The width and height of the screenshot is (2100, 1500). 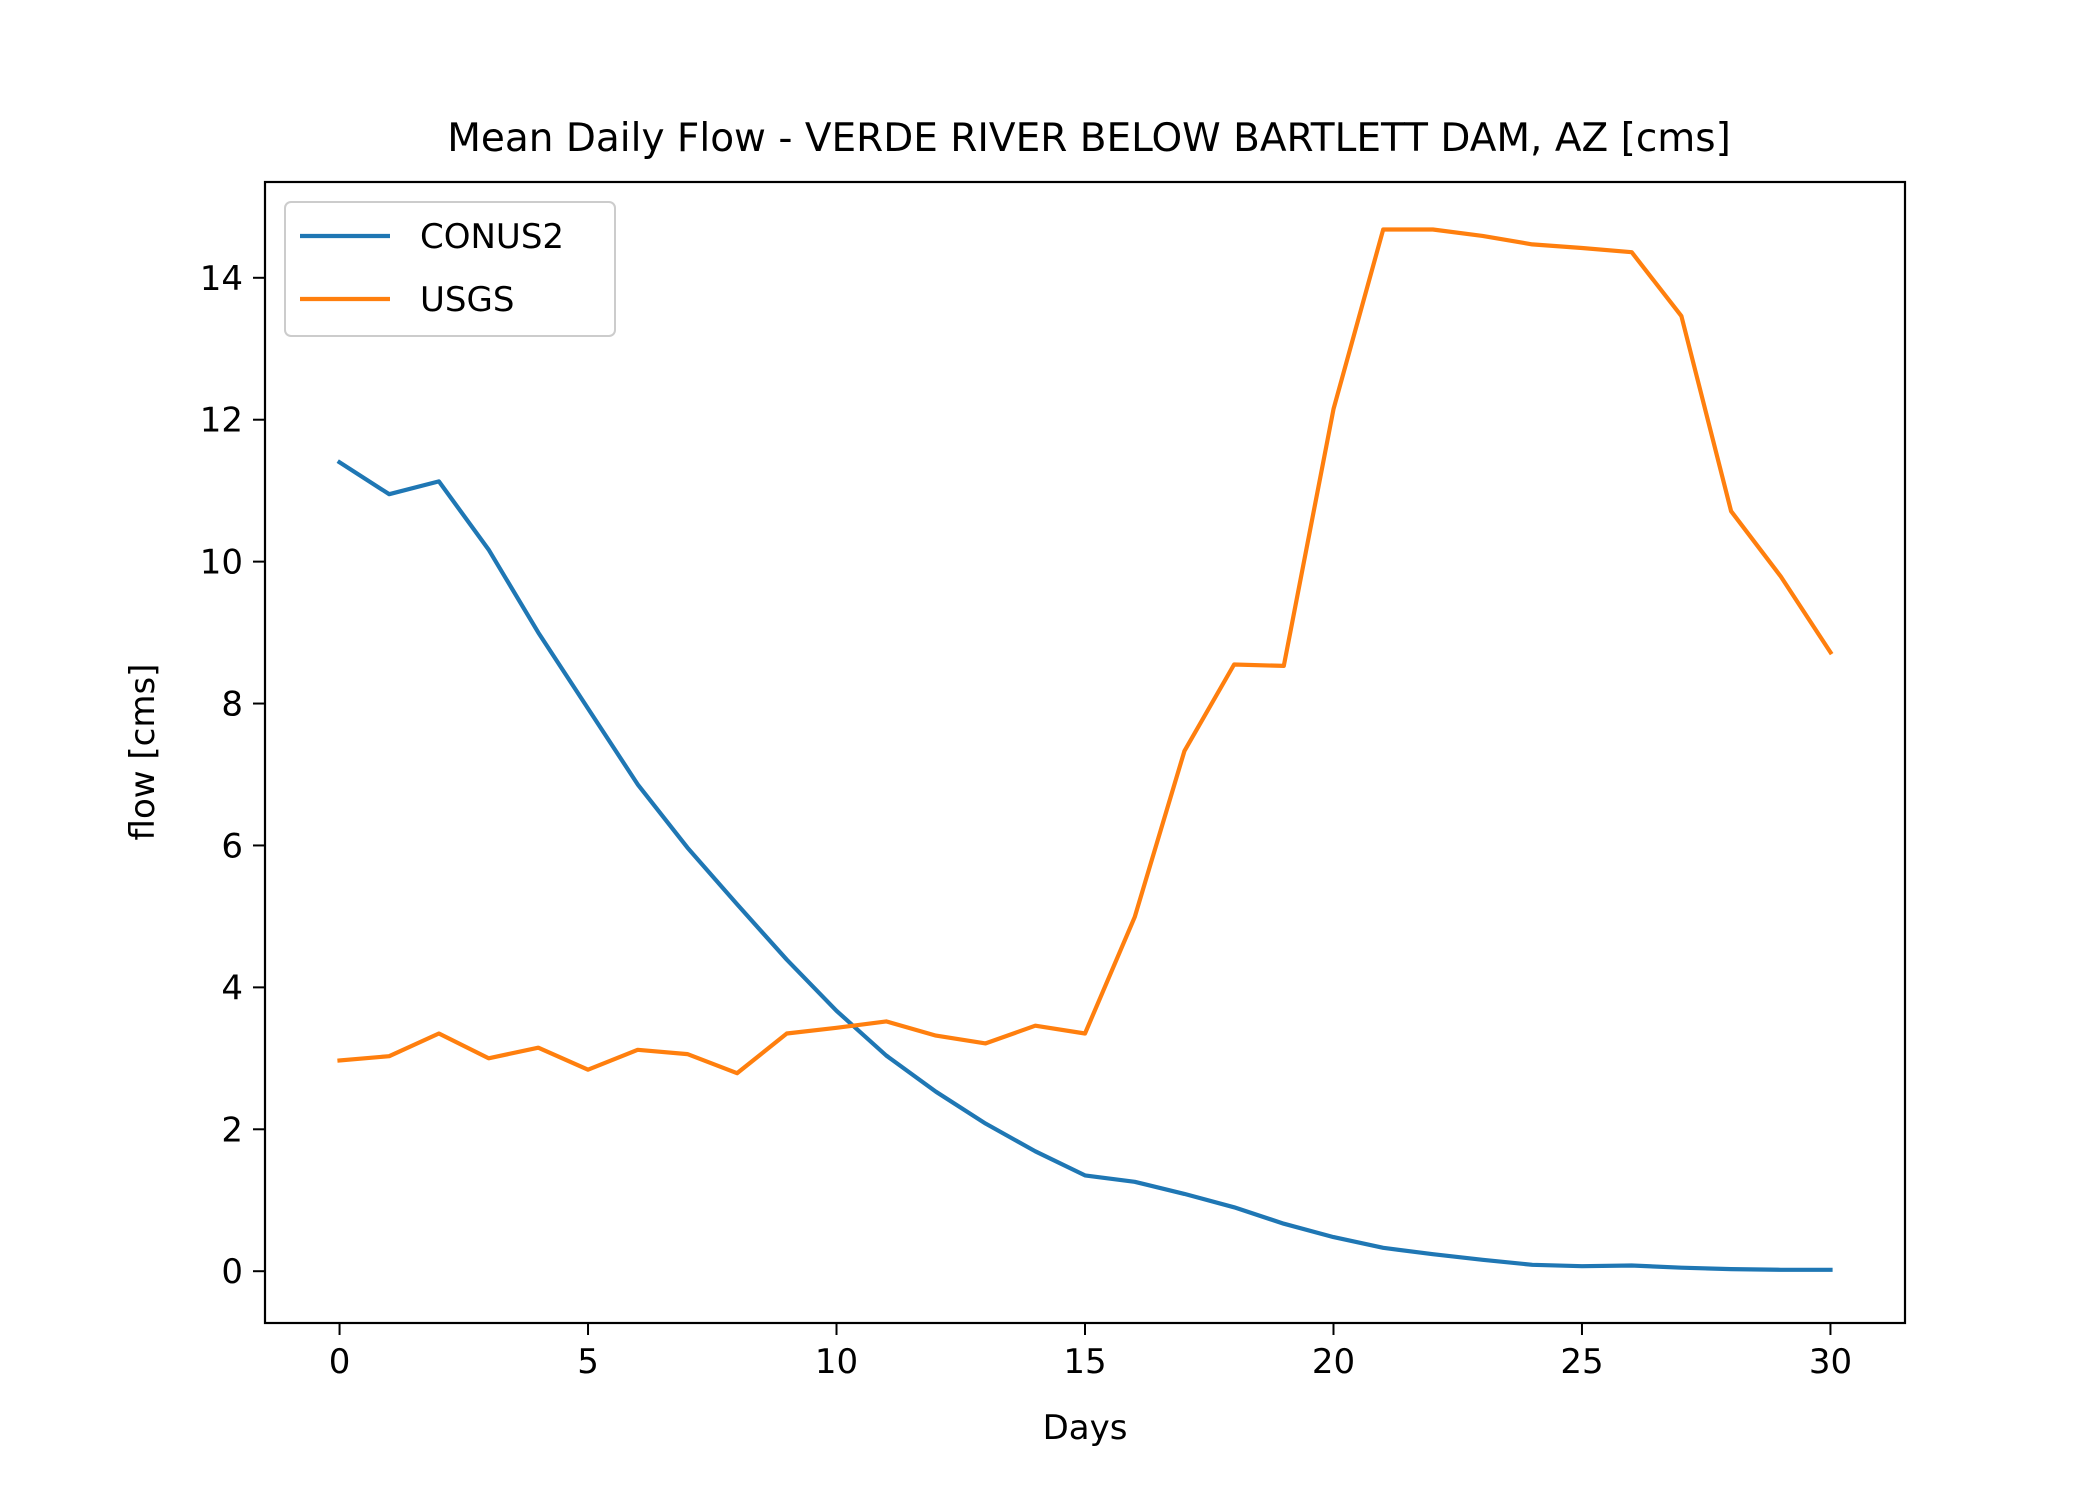 I want to click on legend-label-usgs: USGS, so click(x=467, y=300).